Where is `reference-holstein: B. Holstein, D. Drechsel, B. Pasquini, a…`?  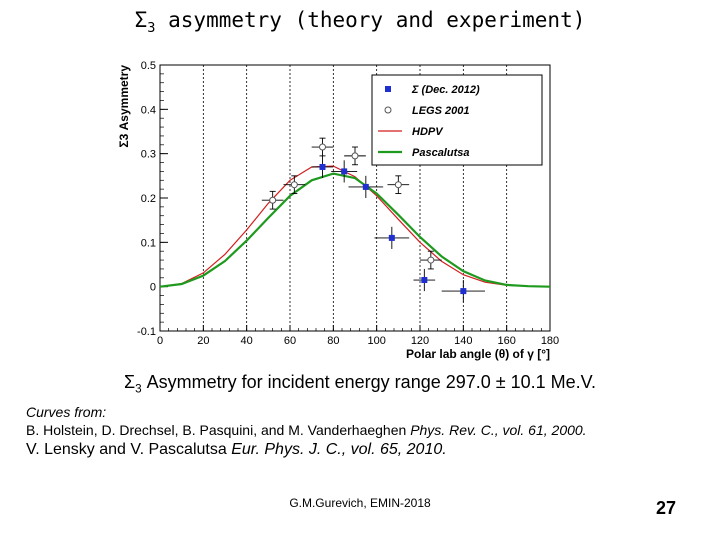 reference-holstein: B. Holstein, D. Drechsel, B. Pasquini, a… is located at coordinates (306, 430).